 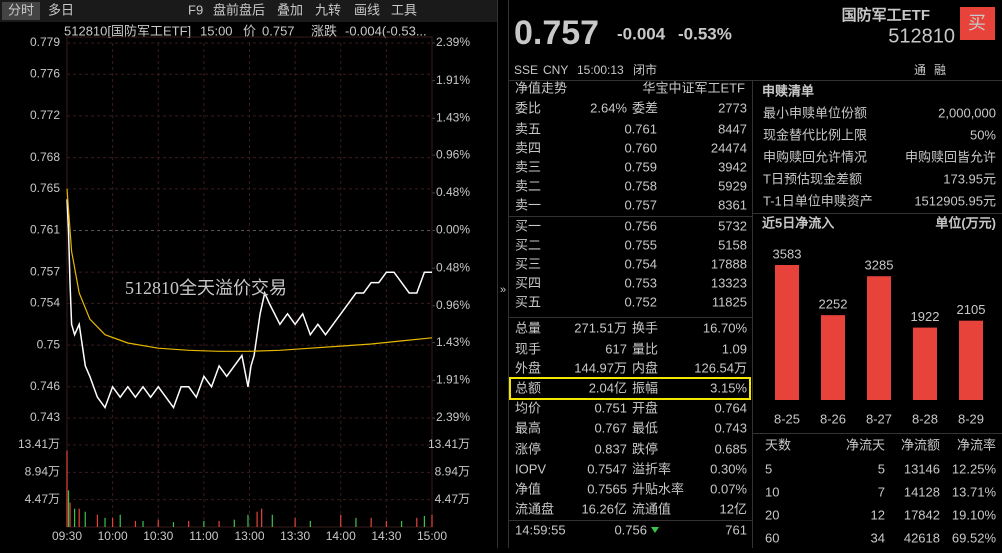 What do you see at coordinates (45, 303) in the screenshot?
I see `y-tick-label: 0.754` at bounding box center [45, 303].